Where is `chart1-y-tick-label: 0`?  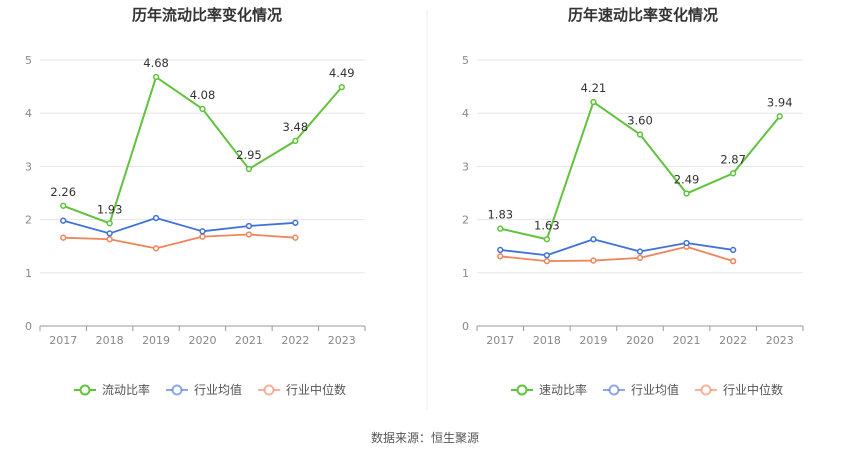
chart1-y-tick-label: 0 is located at coordinates (28, 326).